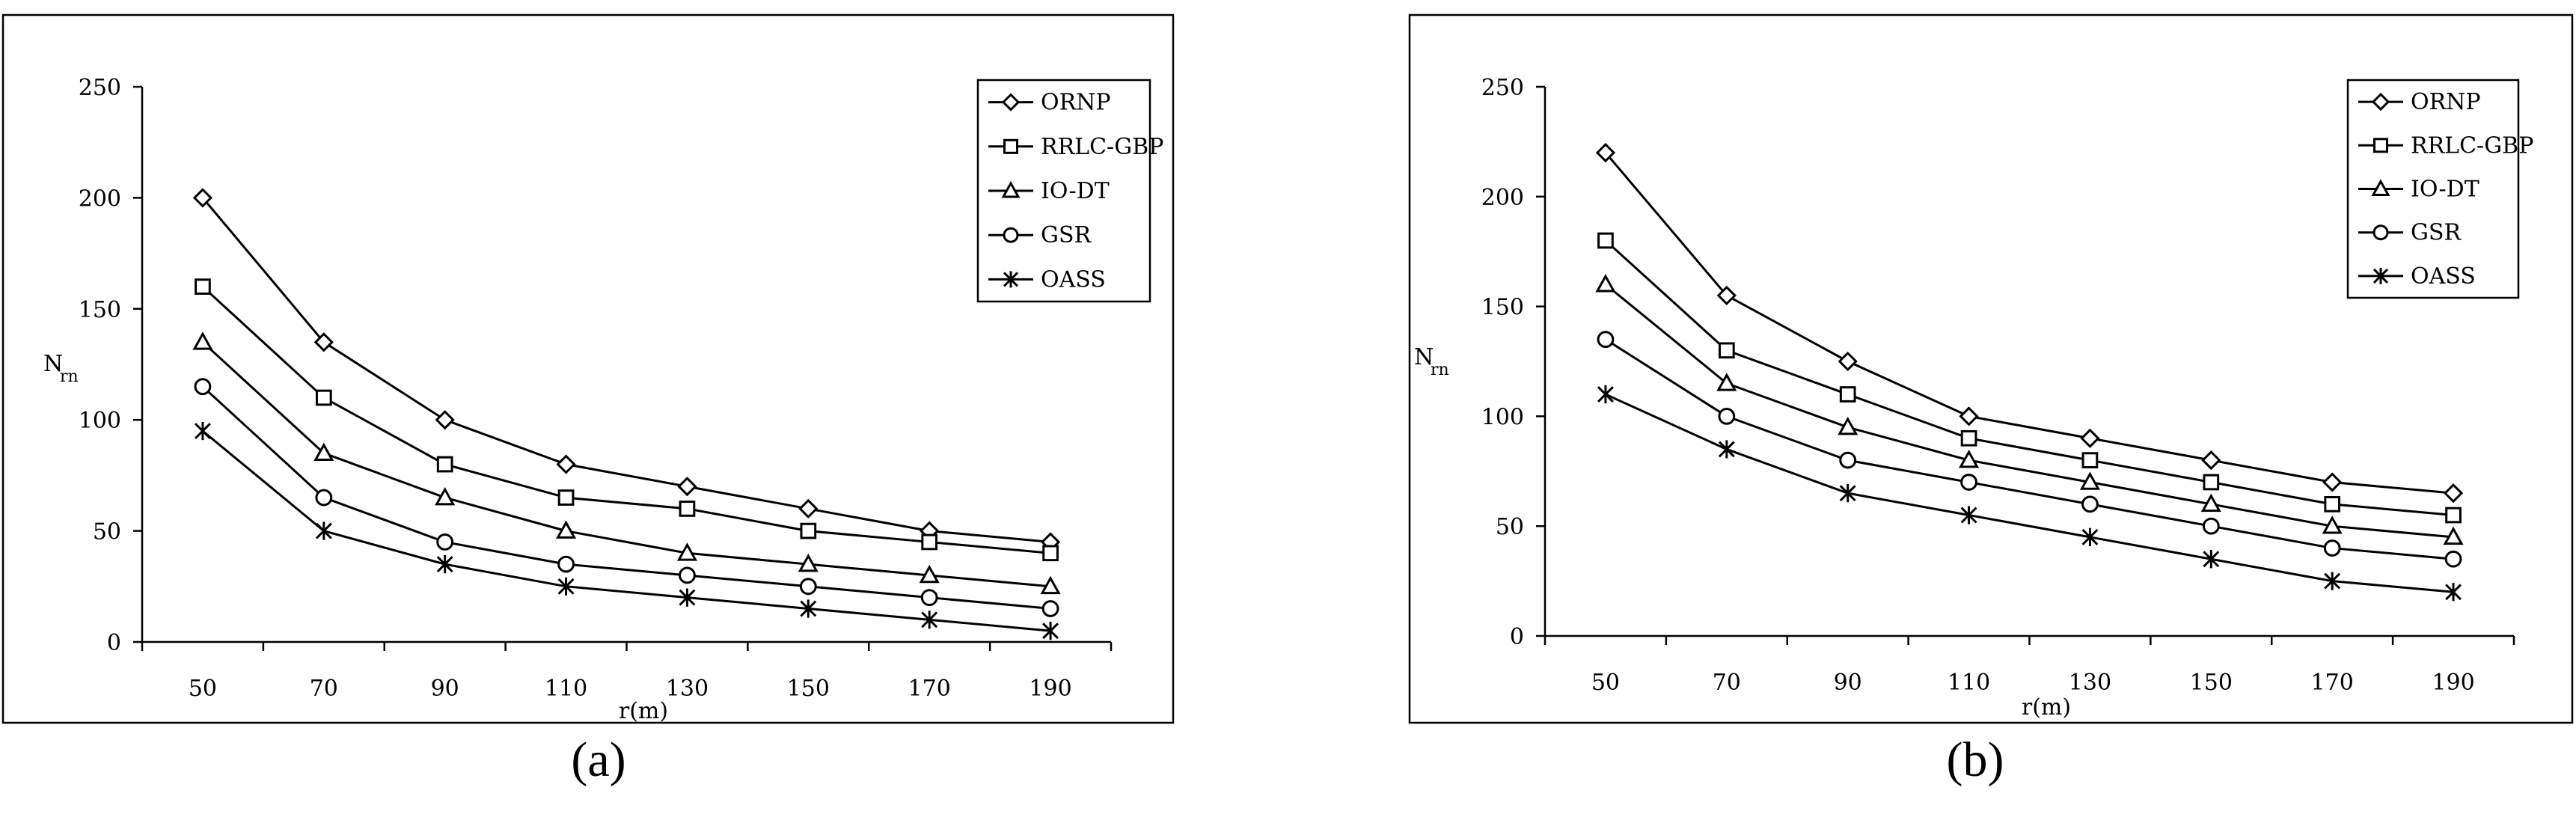 The height and width of the screenshot is (826, 2576). Describe the element at coordinates (100, 199) in the screenshot. I see `a-y-tick-label: 200` at that location.